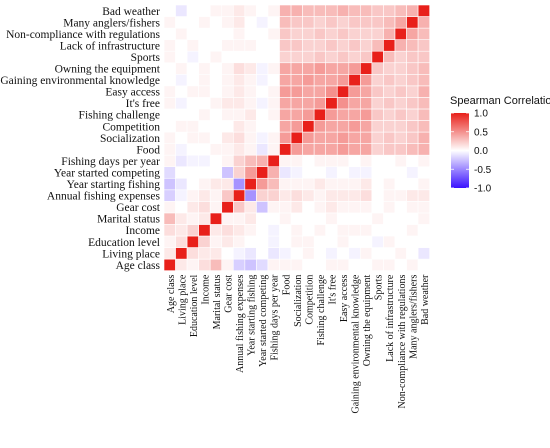 This screenshot has width=550, height=448. What do you see at coordinates (481, 151) in the screenshot?
I see `legend-tick-label: 0.0` at bounding box center [481, 151].